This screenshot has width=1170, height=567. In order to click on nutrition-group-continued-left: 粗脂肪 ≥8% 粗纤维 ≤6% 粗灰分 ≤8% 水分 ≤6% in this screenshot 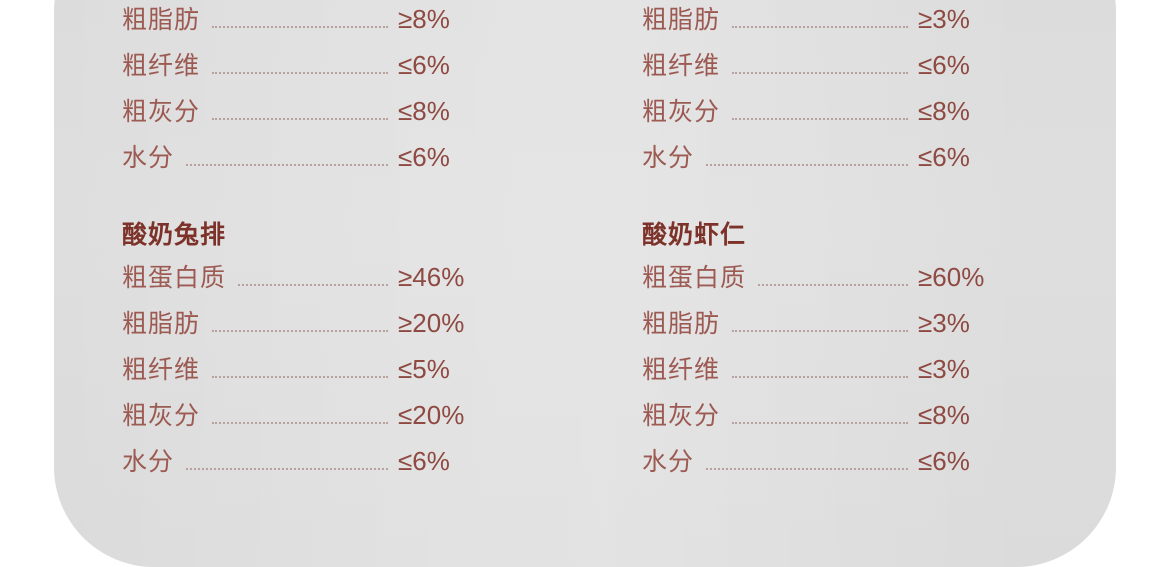, I will do `click(382, 92)`.